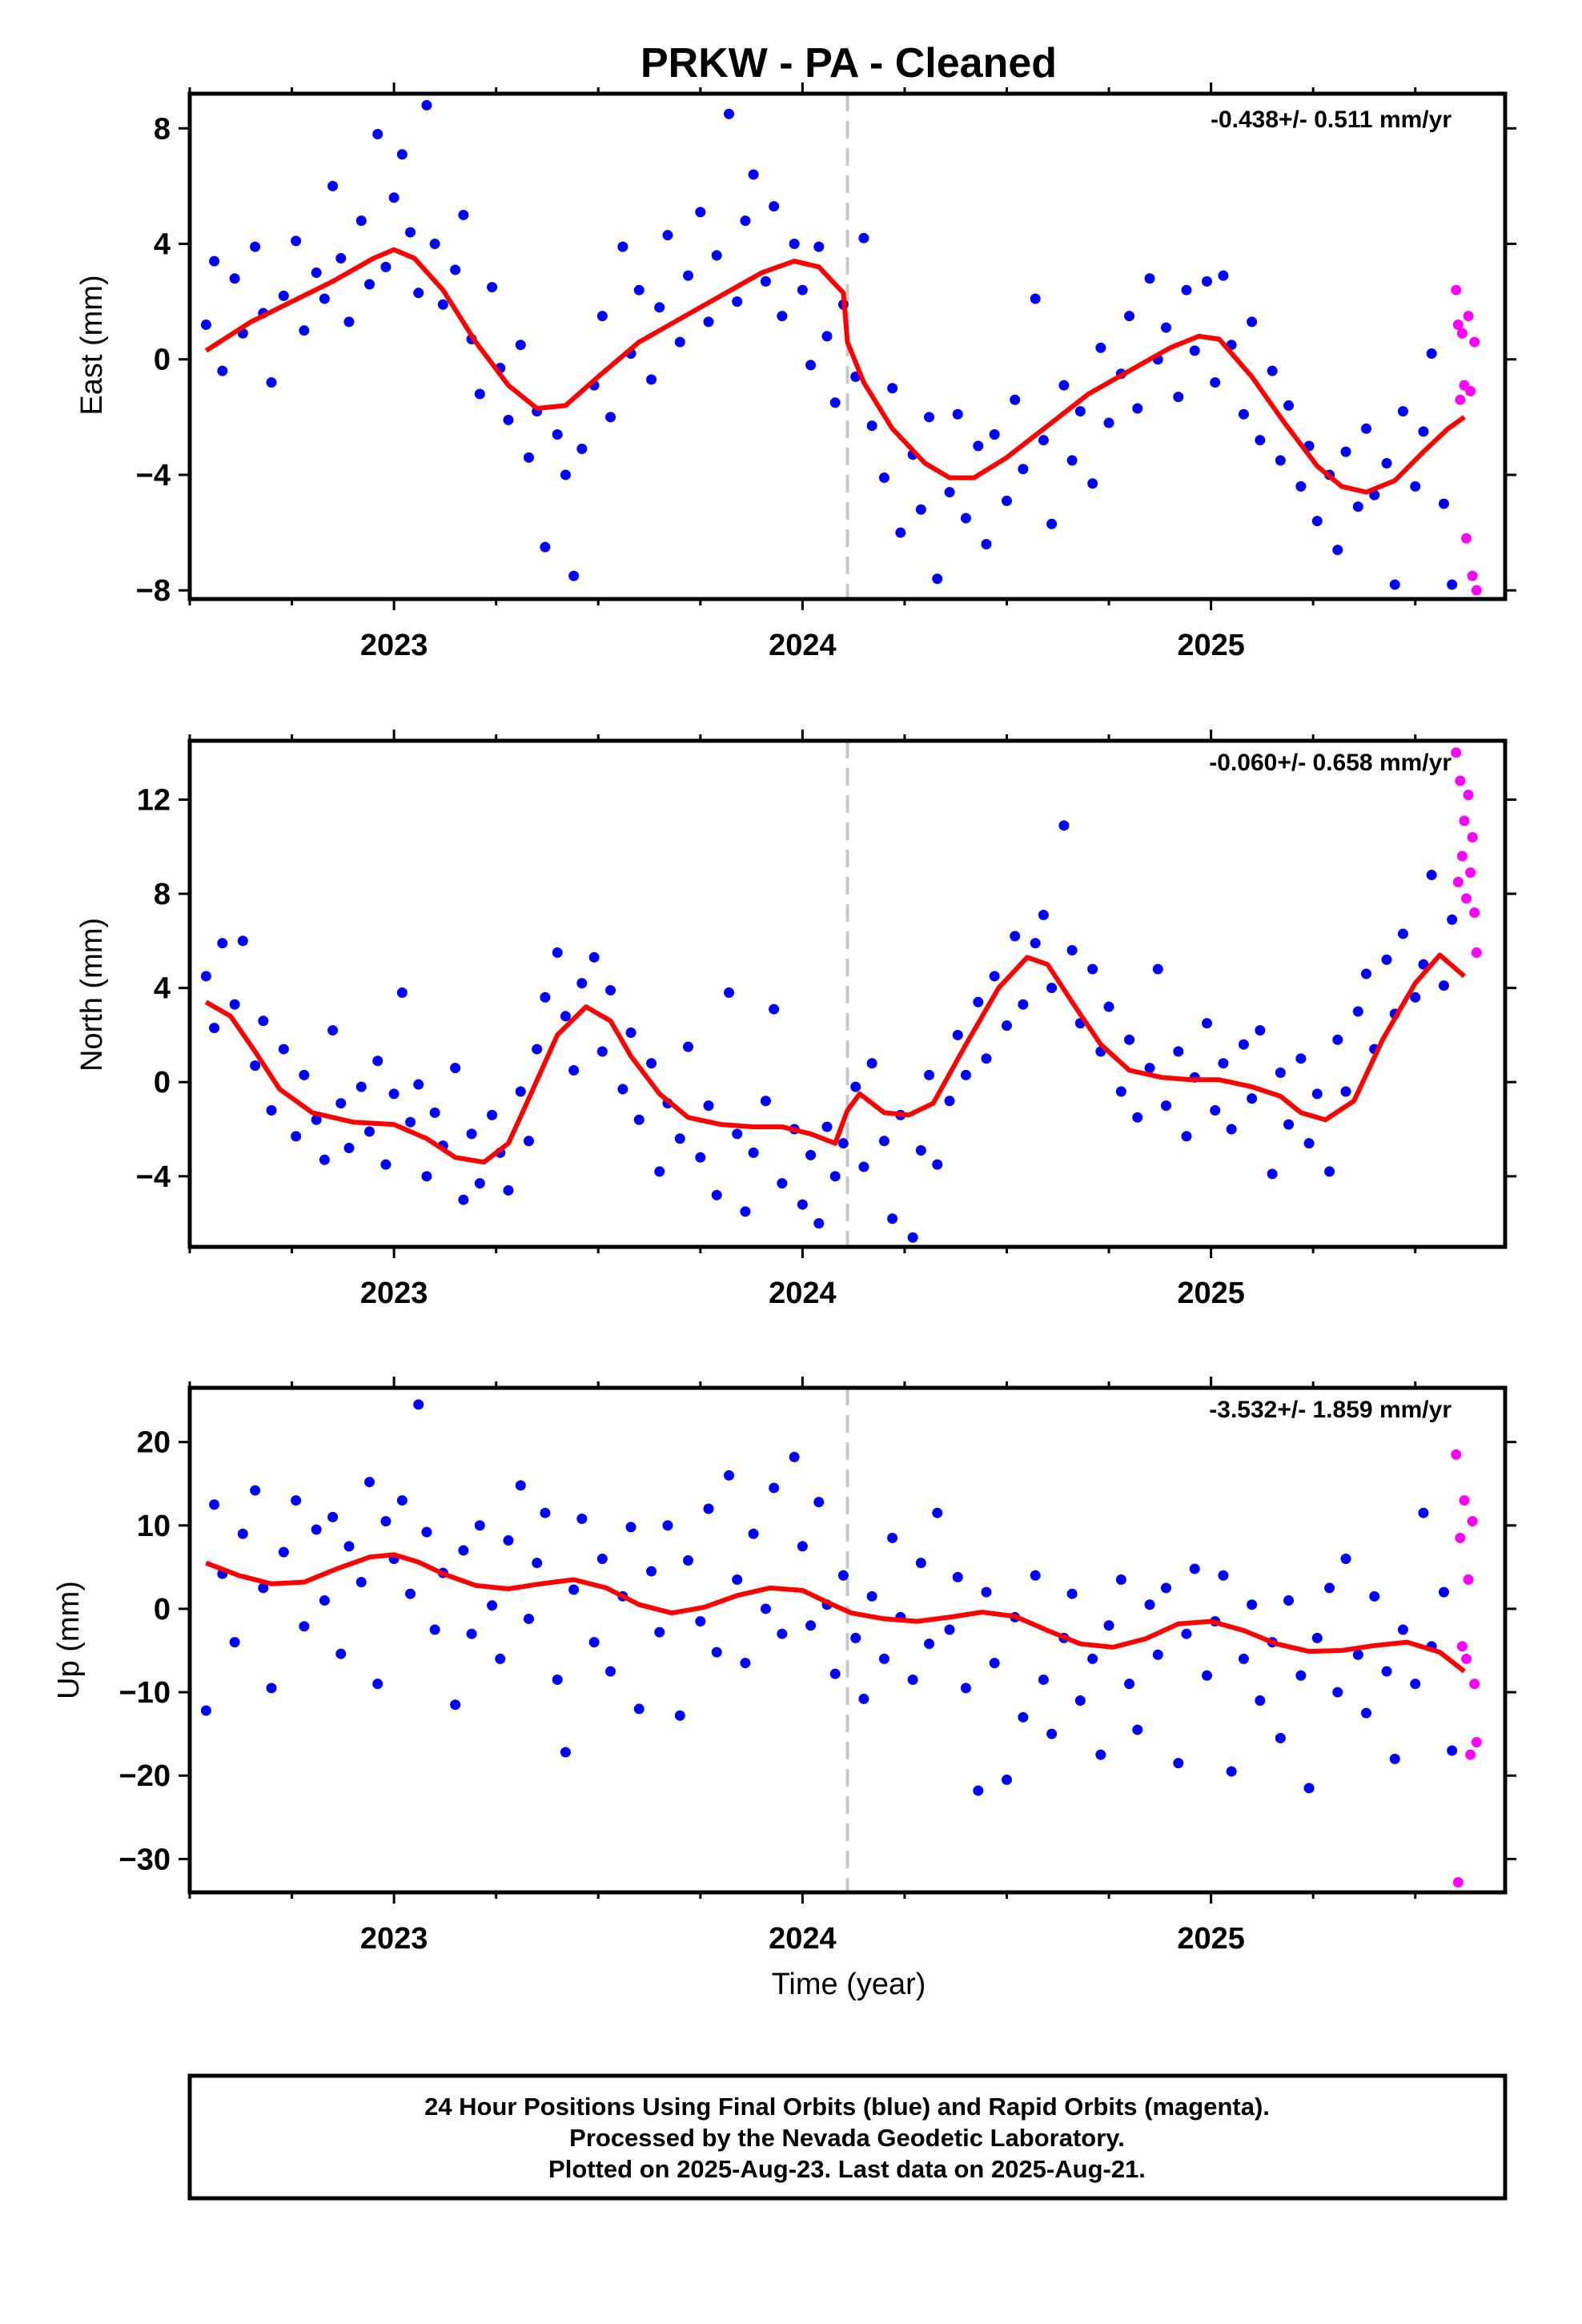  What do you see at coordinates (848, 63) in the screenshot?
I see `chart-title: PRKW - PA - Cleaned` at bounding box center [848, 63].